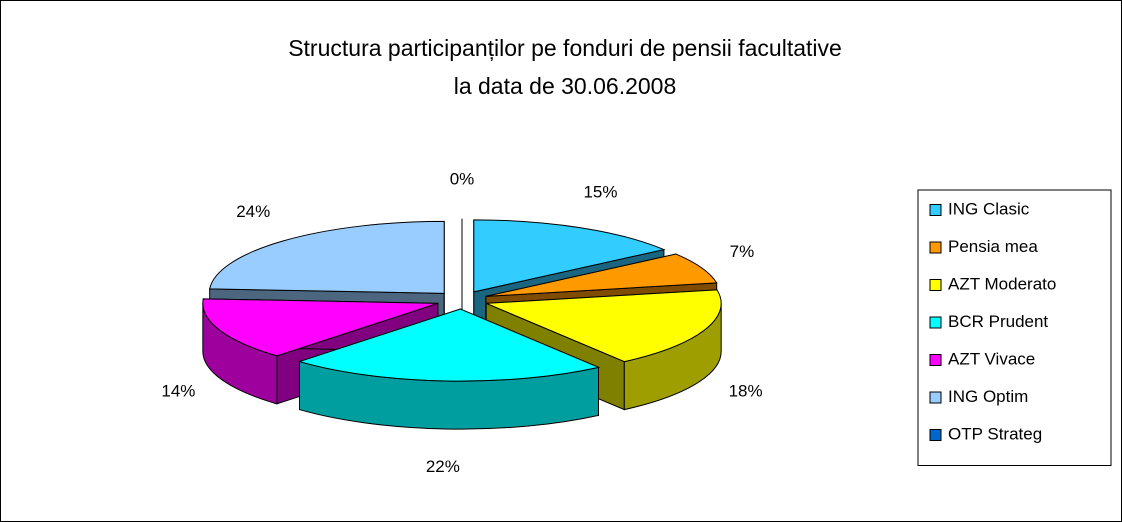 The image size is (1122, 522). Describe the element at coordinates (995, 433) in the screenshot. I see `legend-label: OTP Strateg` at that location.